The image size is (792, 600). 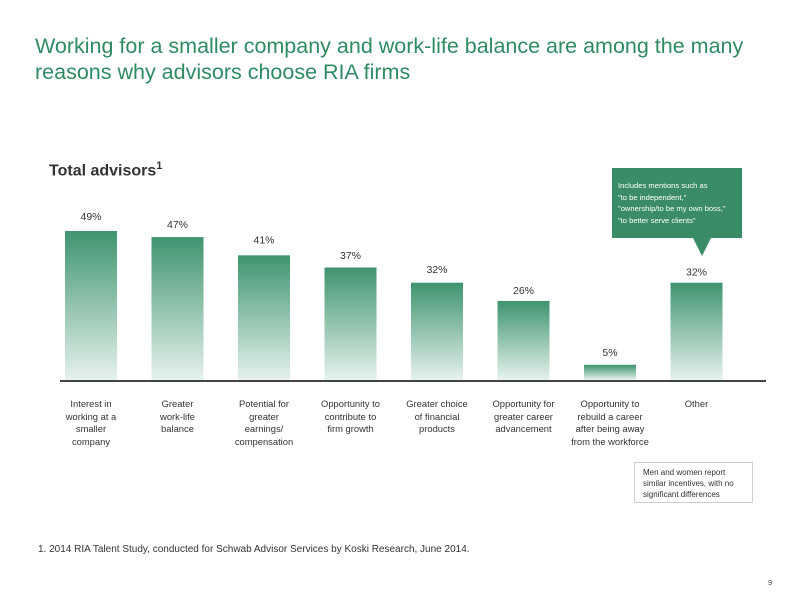 I want to click on category-label: Greater choice of financial products, so click(x=437, y=416).